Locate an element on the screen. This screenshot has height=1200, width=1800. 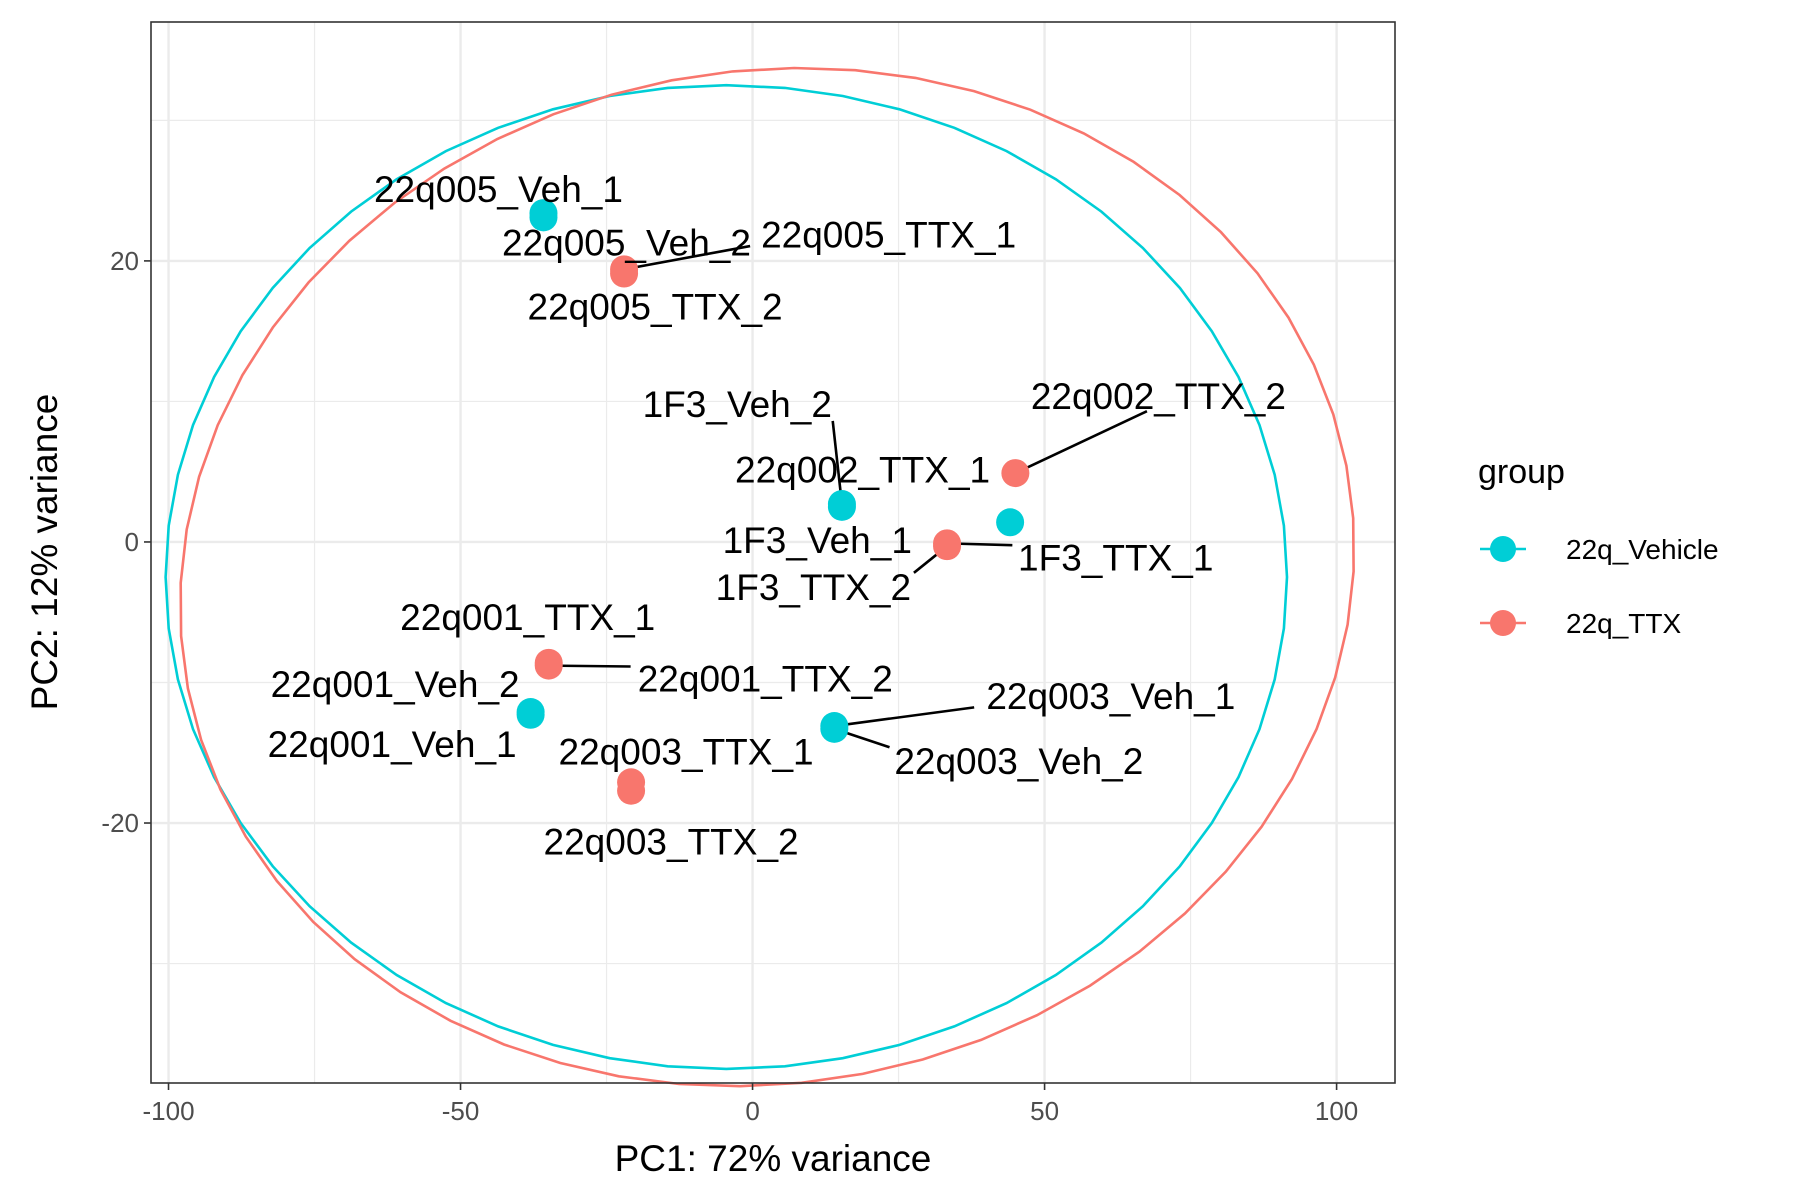
x-tick-label: 50 is located at coordinates (1044, 1111).